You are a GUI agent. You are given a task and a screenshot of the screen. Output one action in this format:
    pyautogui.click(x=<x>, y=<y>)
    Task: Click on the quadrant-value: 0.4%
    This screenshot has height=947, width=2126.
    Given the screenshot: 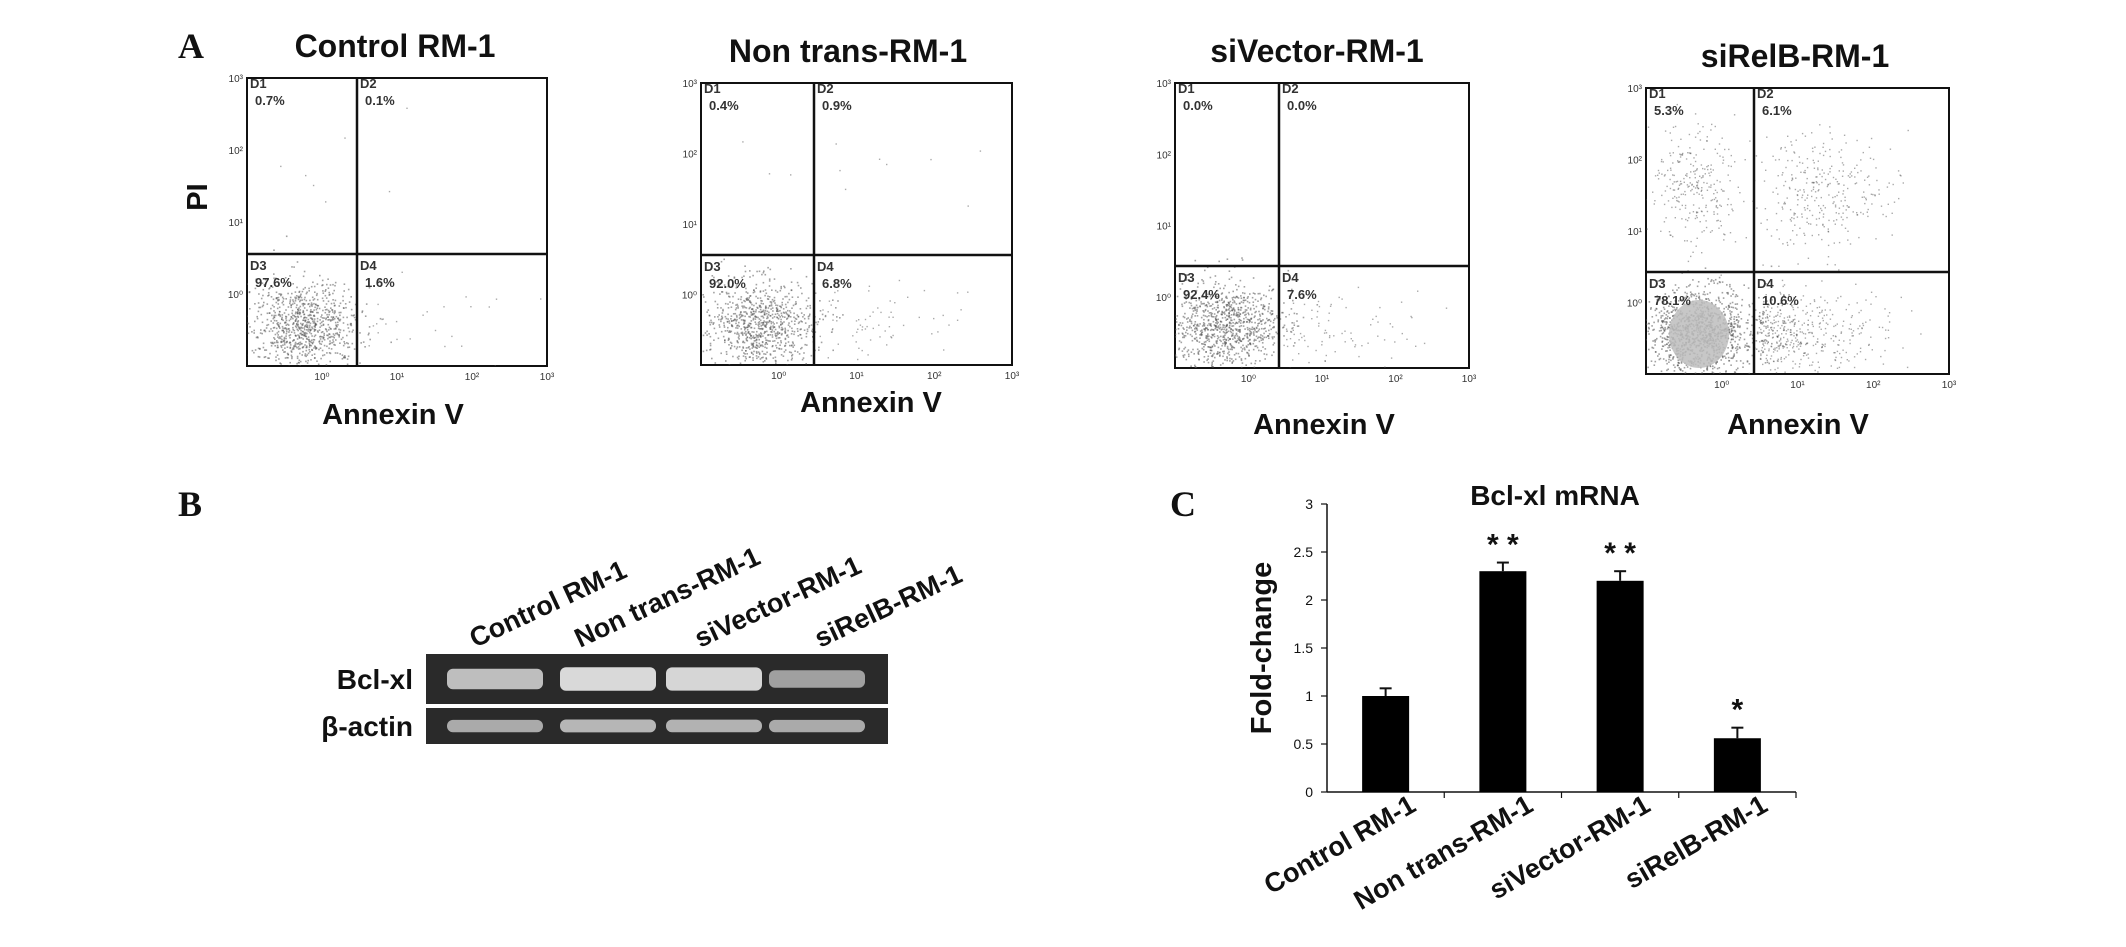 What is the action you would take?
    pyautogui.click(x=724, y=105)
    